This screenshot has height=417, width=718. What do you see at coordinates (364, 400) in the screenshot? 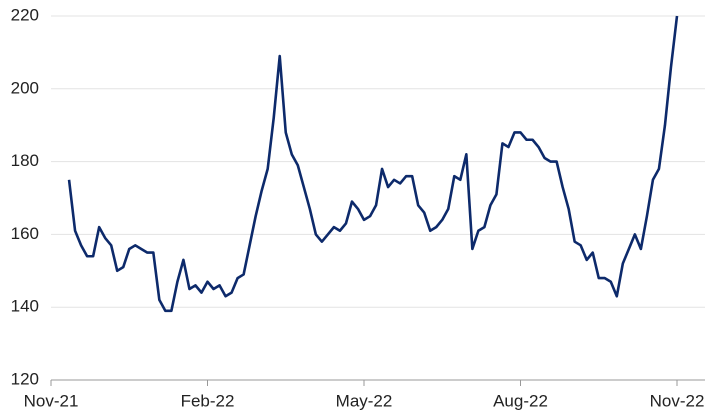
I see `x-tick-label: May-22` at bounding box center [364, 400].